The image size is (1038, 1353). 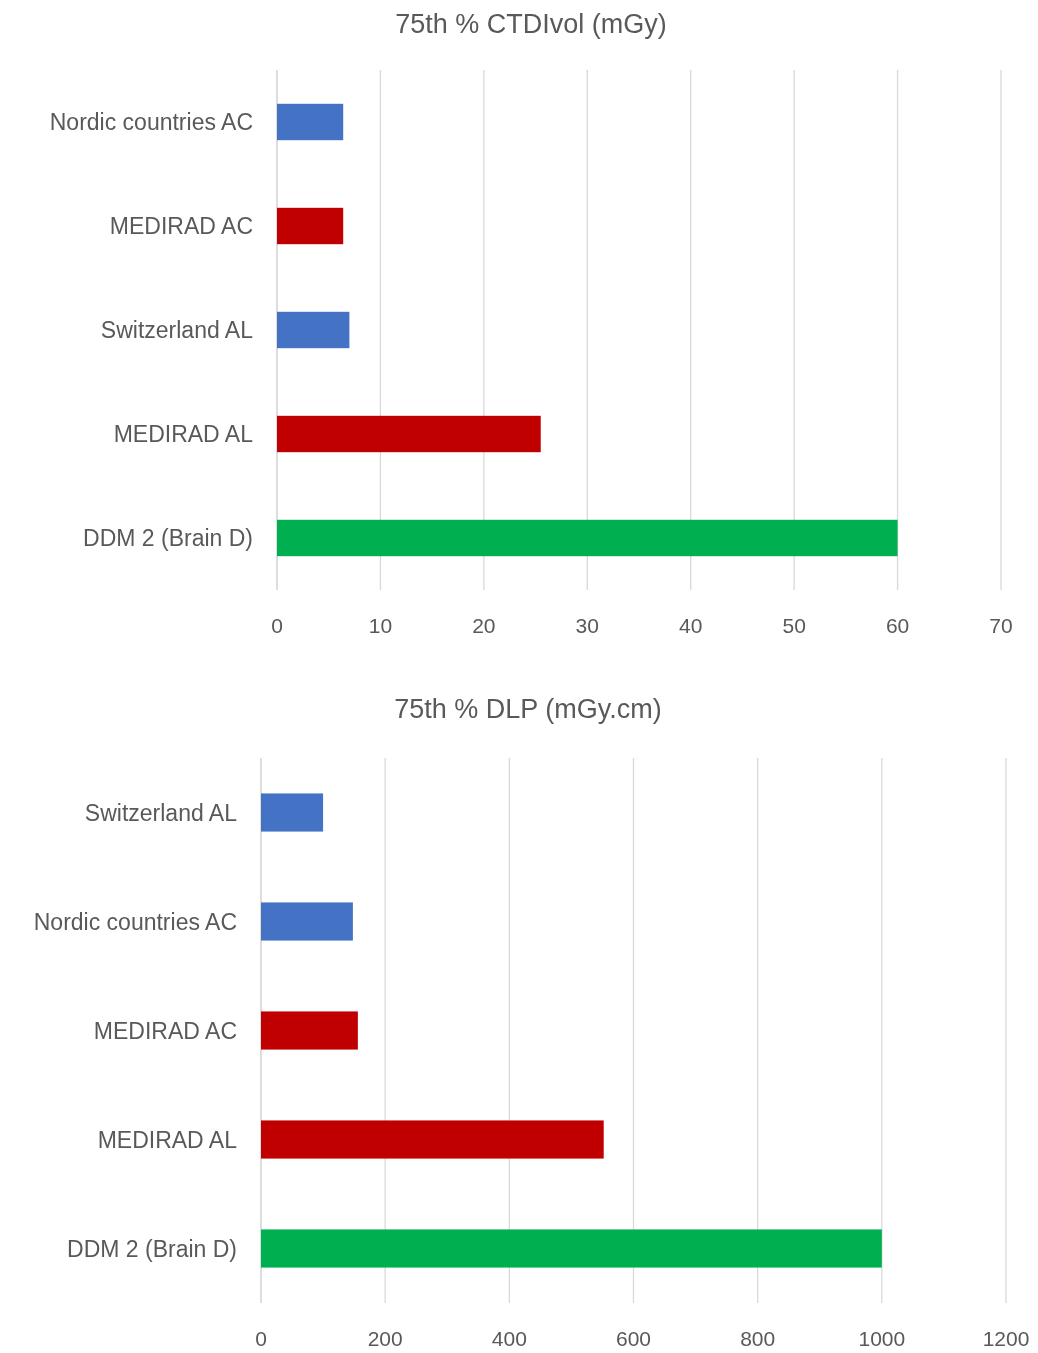 What do you see at coordinates (1001, 625) in the screenshot?
I see `x-tick-label: 70` at bounding box center [1001, 625].